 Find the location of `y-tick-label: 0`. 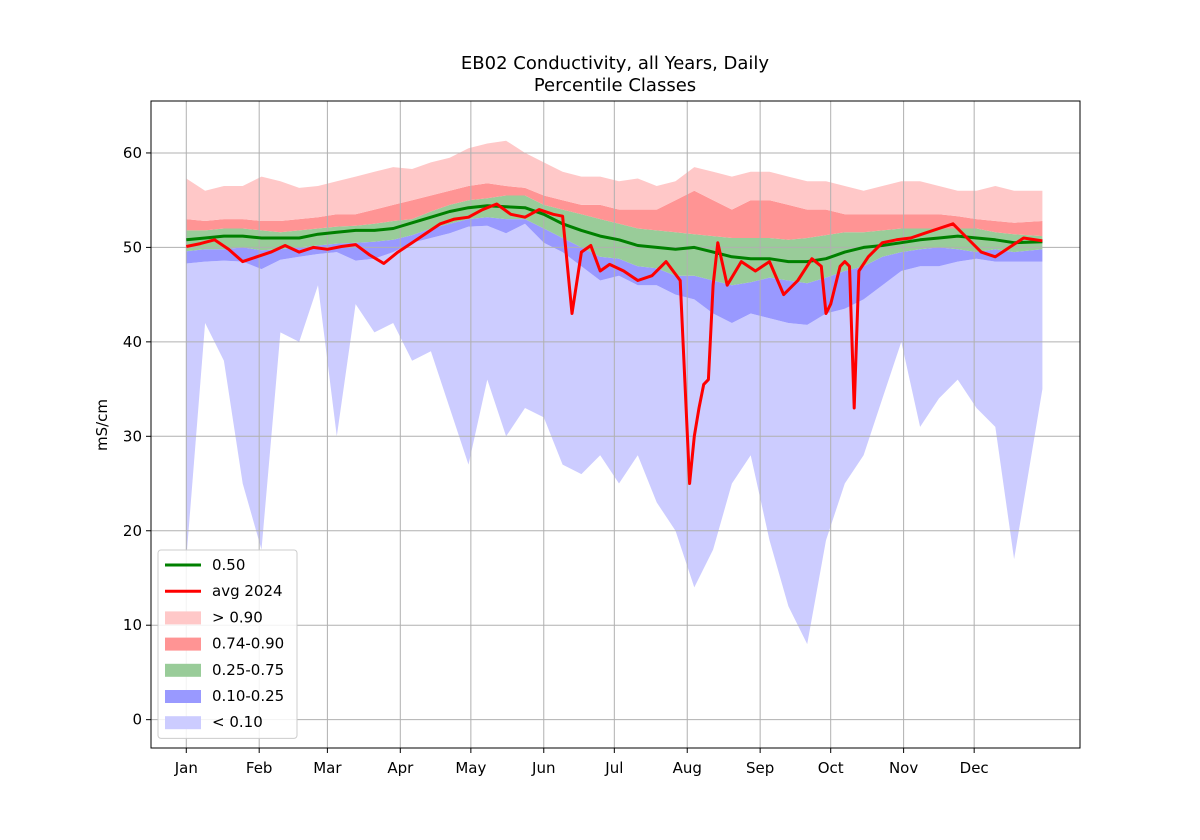

y-tick-label: 0 is located at coordinates (137, 720).